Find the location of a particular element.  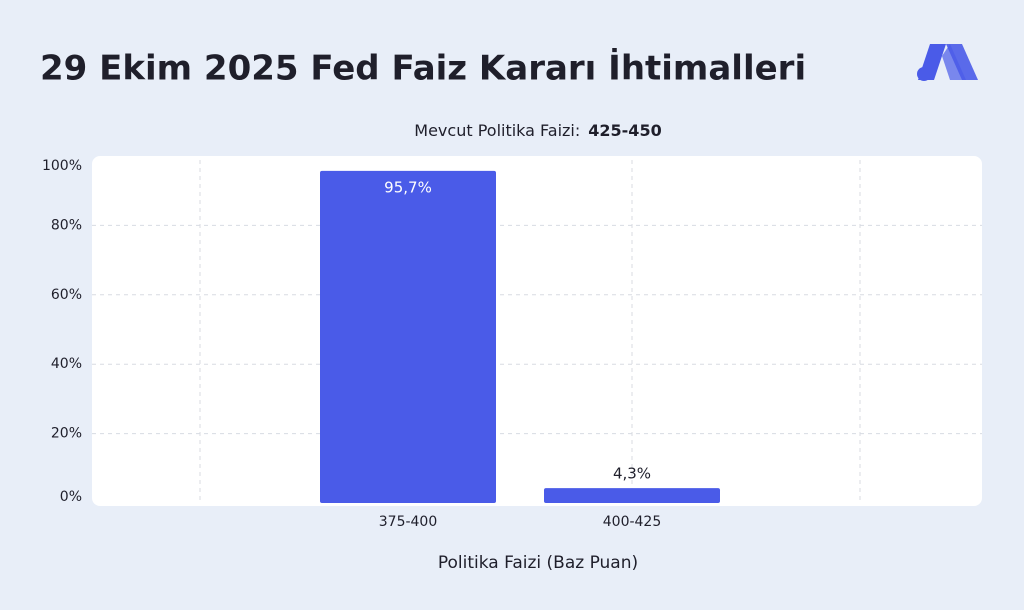

data-label: 95,7% is located at coordinates (408, 187).